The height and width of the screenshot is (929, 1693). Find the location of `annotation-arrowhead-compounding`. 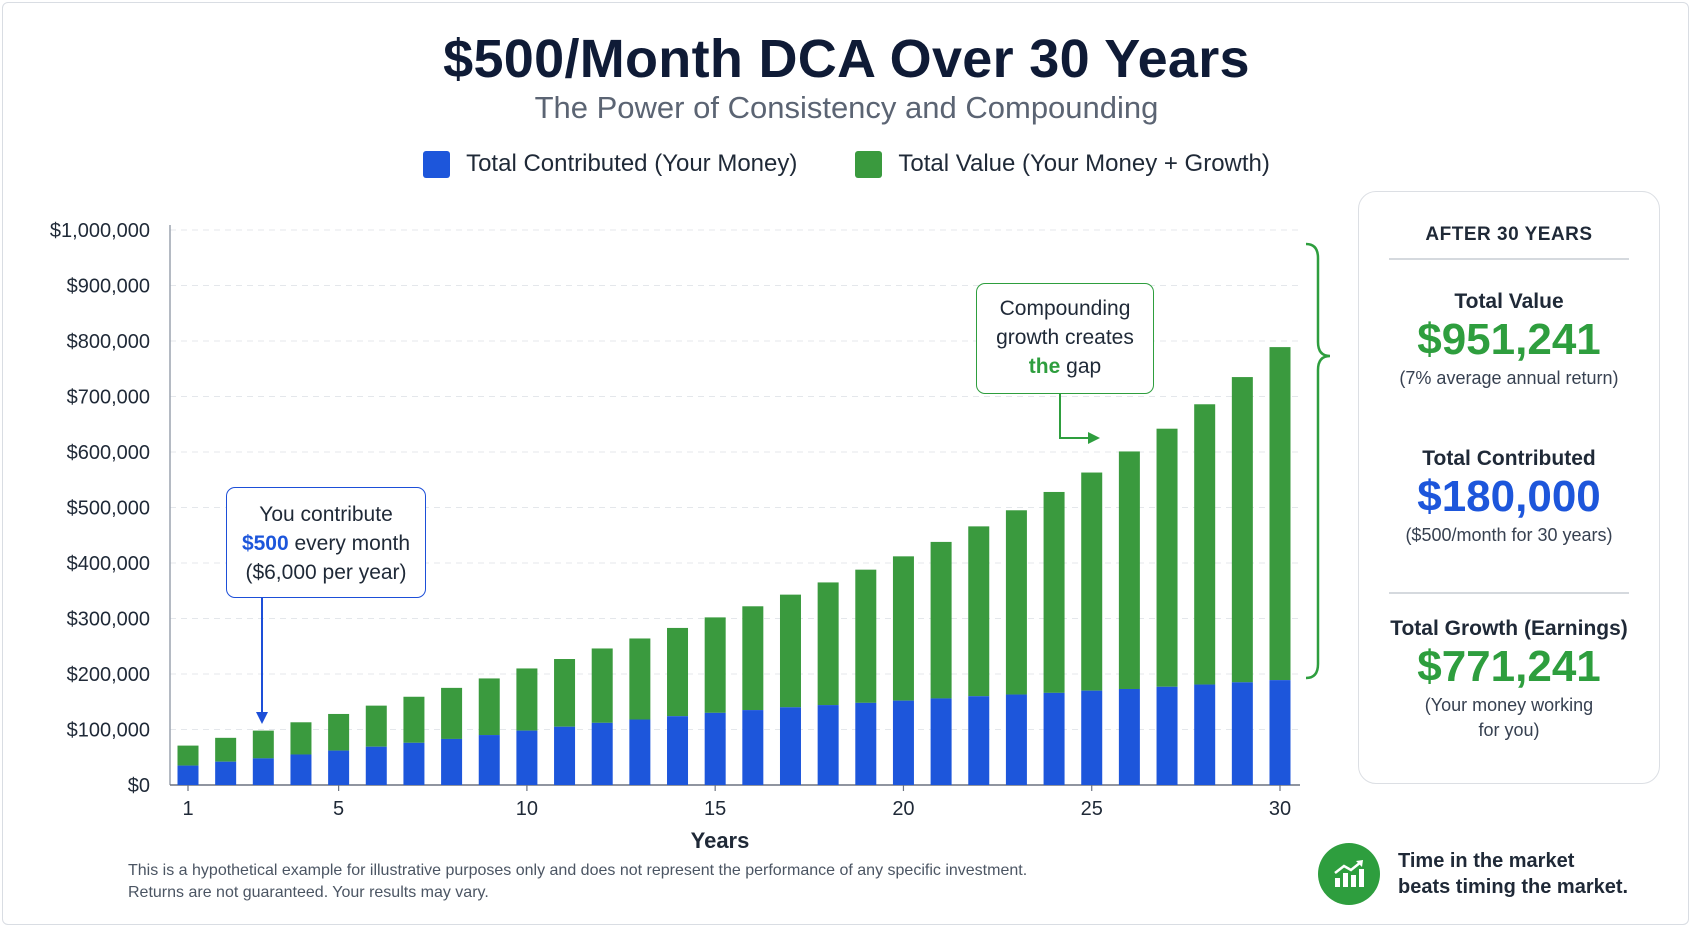

annotation-arrowhead-compounding is located at coordinates (1094, 438).